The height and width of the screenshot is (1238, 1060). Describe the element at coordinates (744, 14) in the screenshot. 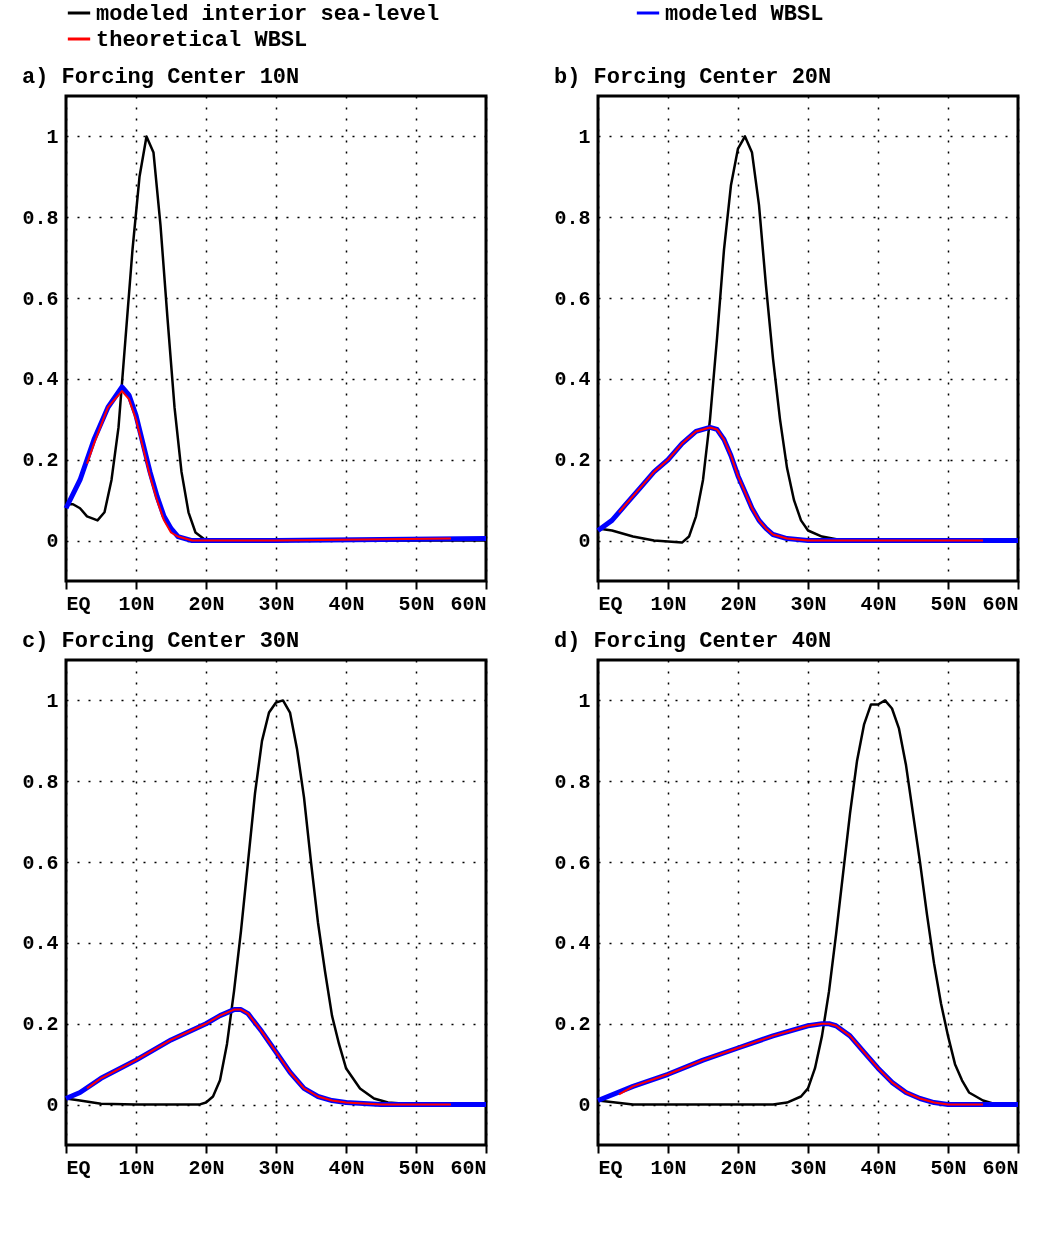

I see `legend-label: modeled WBSL` at that location.